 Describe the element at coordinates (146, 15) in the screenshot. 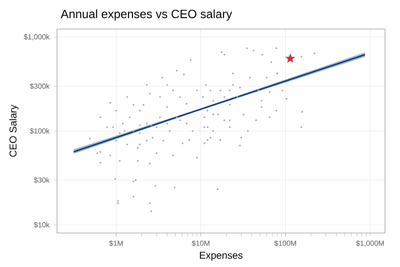

I see `chart-title: Annual expenses vs CEO salary` at that location.